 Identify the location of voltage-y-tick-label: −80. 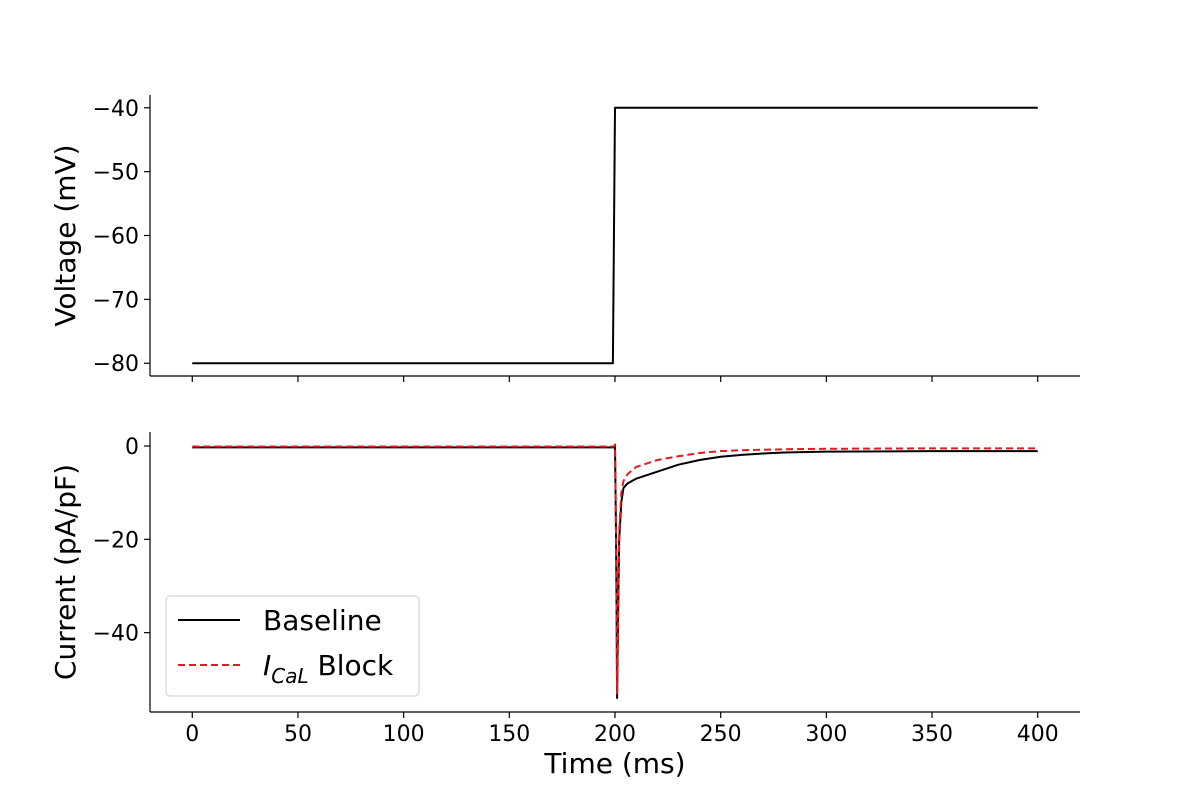
(116, 364).